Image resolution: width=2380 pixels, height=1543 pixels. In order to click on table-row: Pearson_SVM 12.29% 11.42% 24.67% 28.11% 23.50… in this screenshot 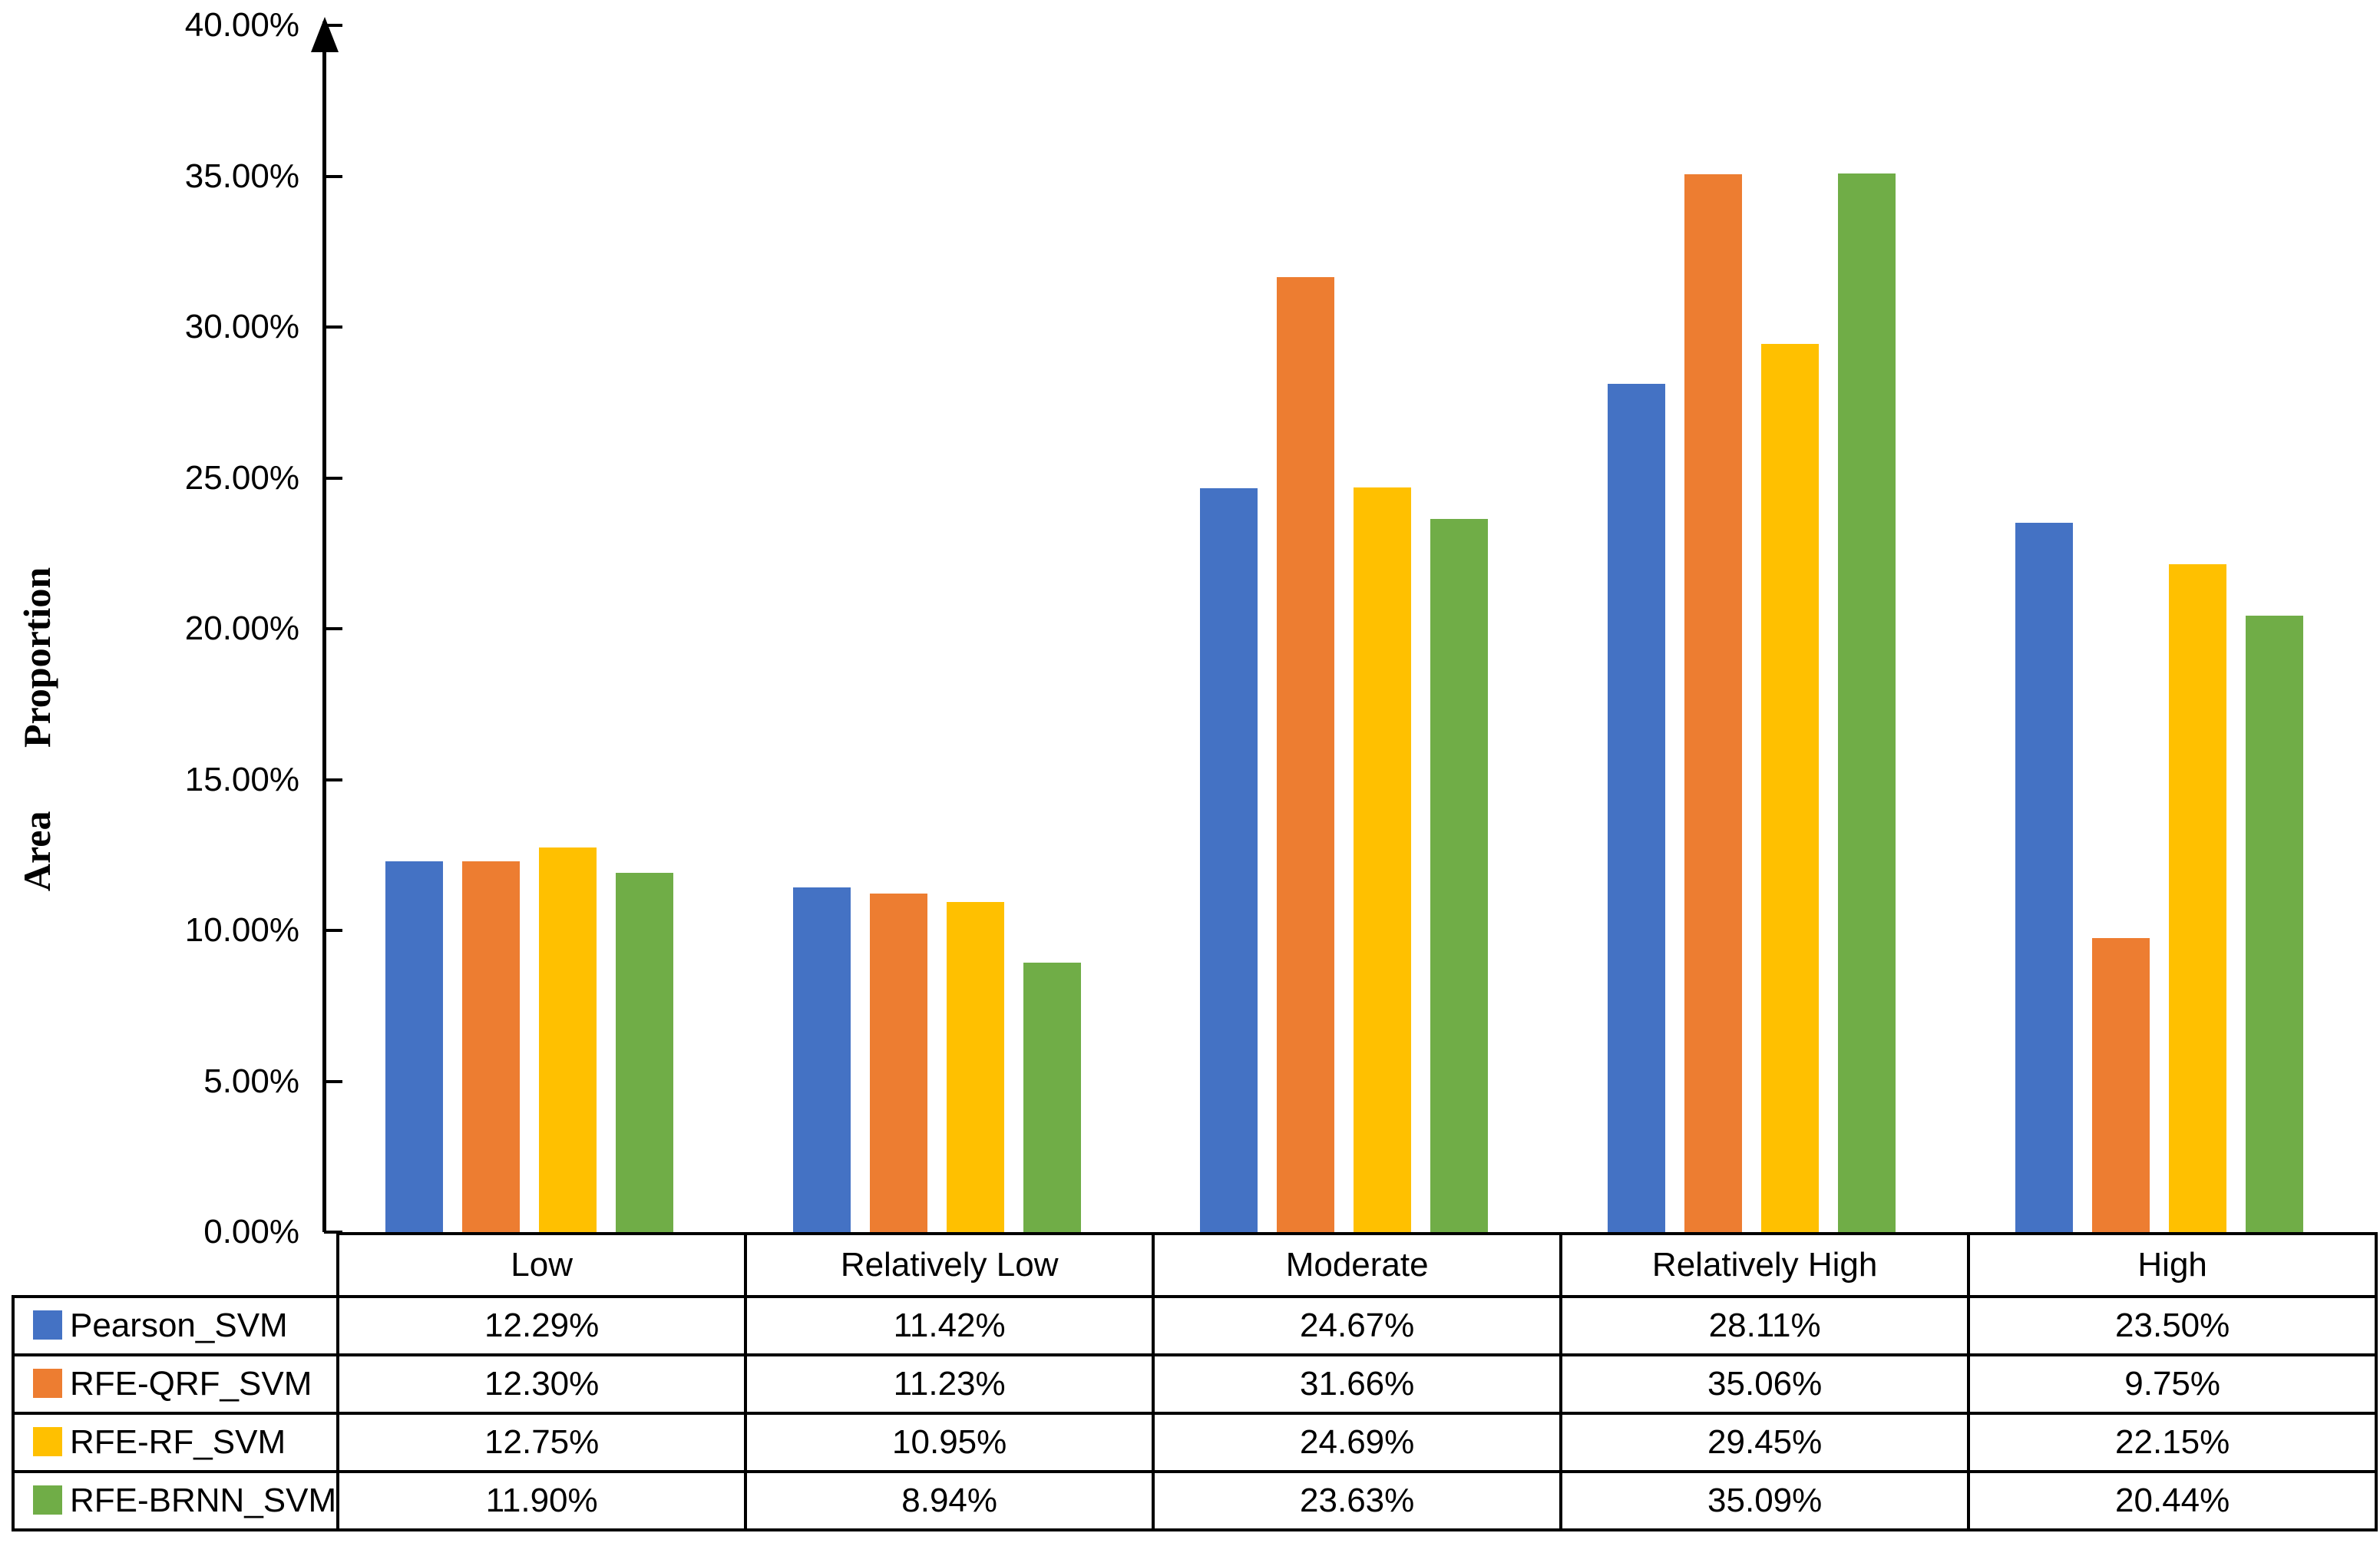, I will do `click(1194, 1325)`.